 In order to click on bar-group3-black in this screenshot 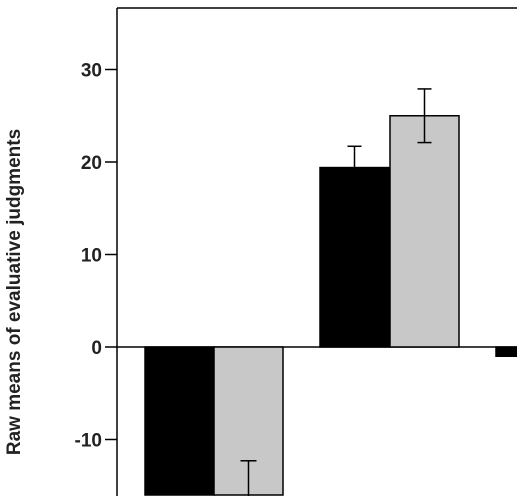, I will do `click(506, 351)`.